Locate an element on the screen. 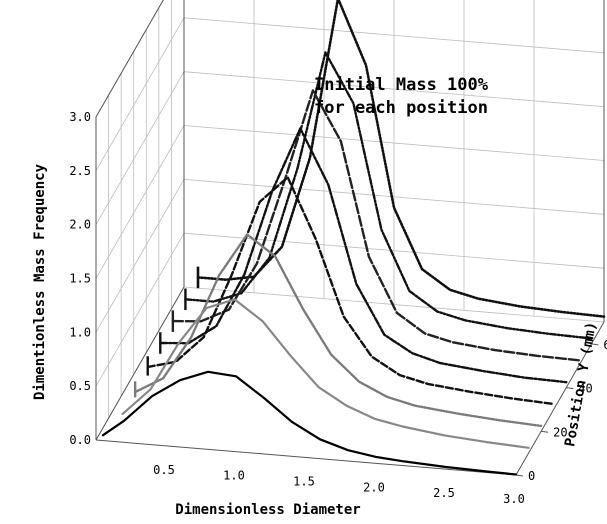  x-tick-label: 2.5 is located at coordinates (444, 493).